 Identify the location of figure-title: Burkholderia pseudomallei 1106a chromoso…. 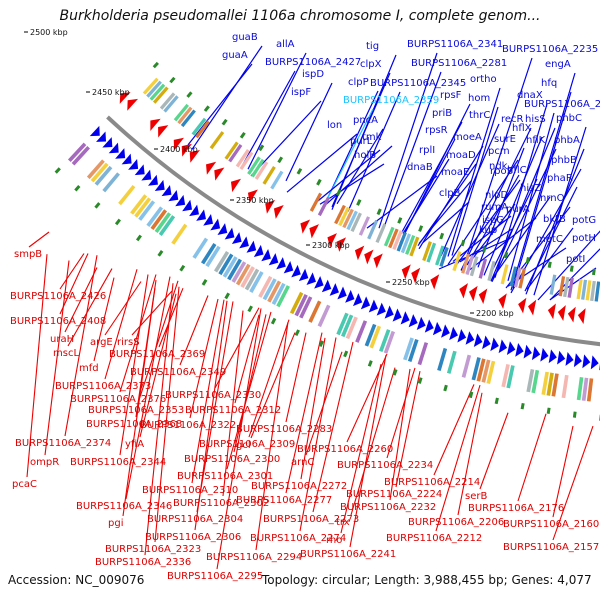
(300, 16).